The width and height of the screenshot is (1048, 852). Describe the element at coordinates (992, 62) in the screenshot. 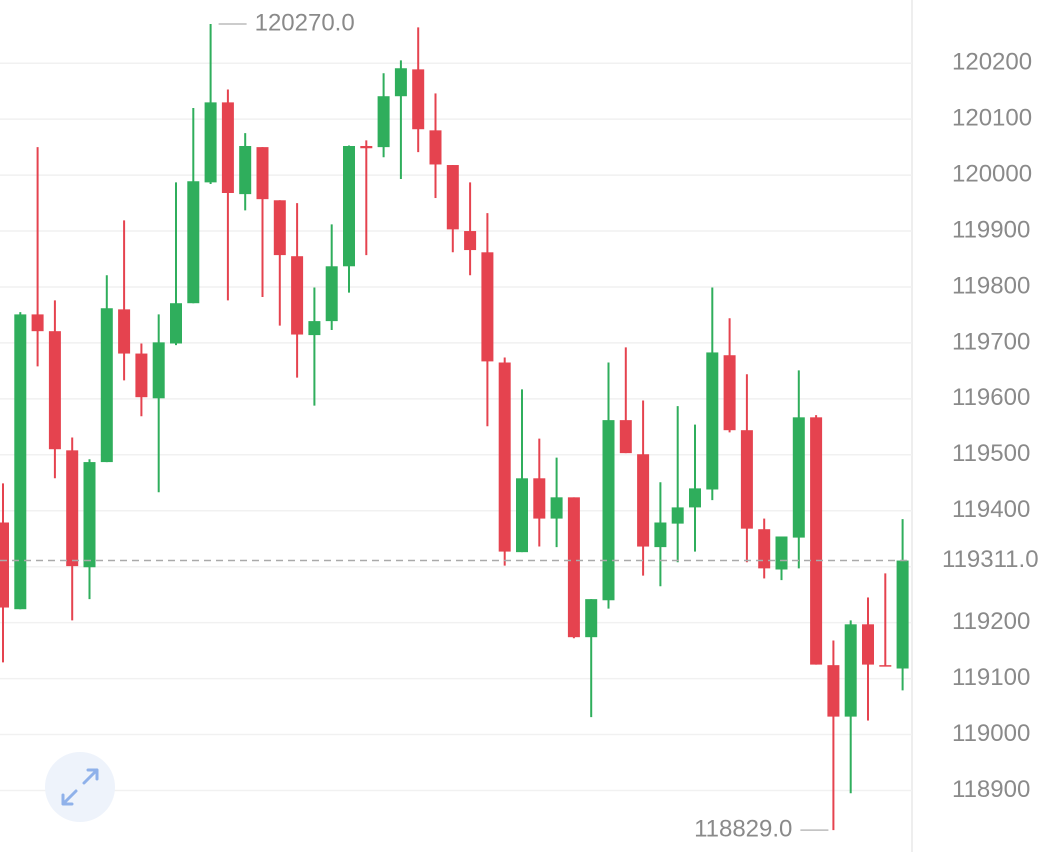

I see `y-tick-label: 120200` at that location.